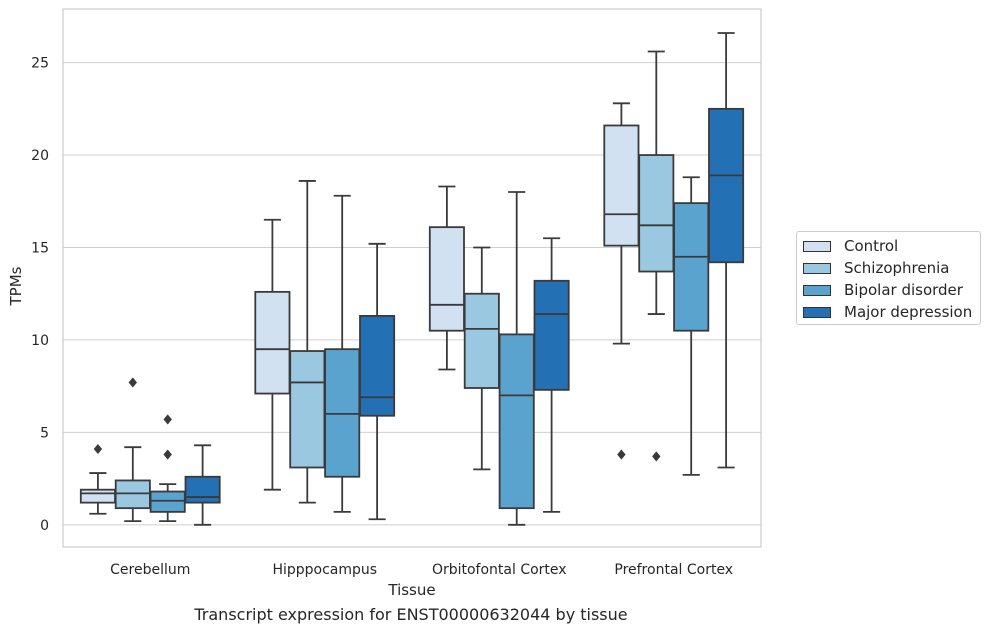  I want to click on box-schizophrenia-hipppocampus, so click(307, 342).